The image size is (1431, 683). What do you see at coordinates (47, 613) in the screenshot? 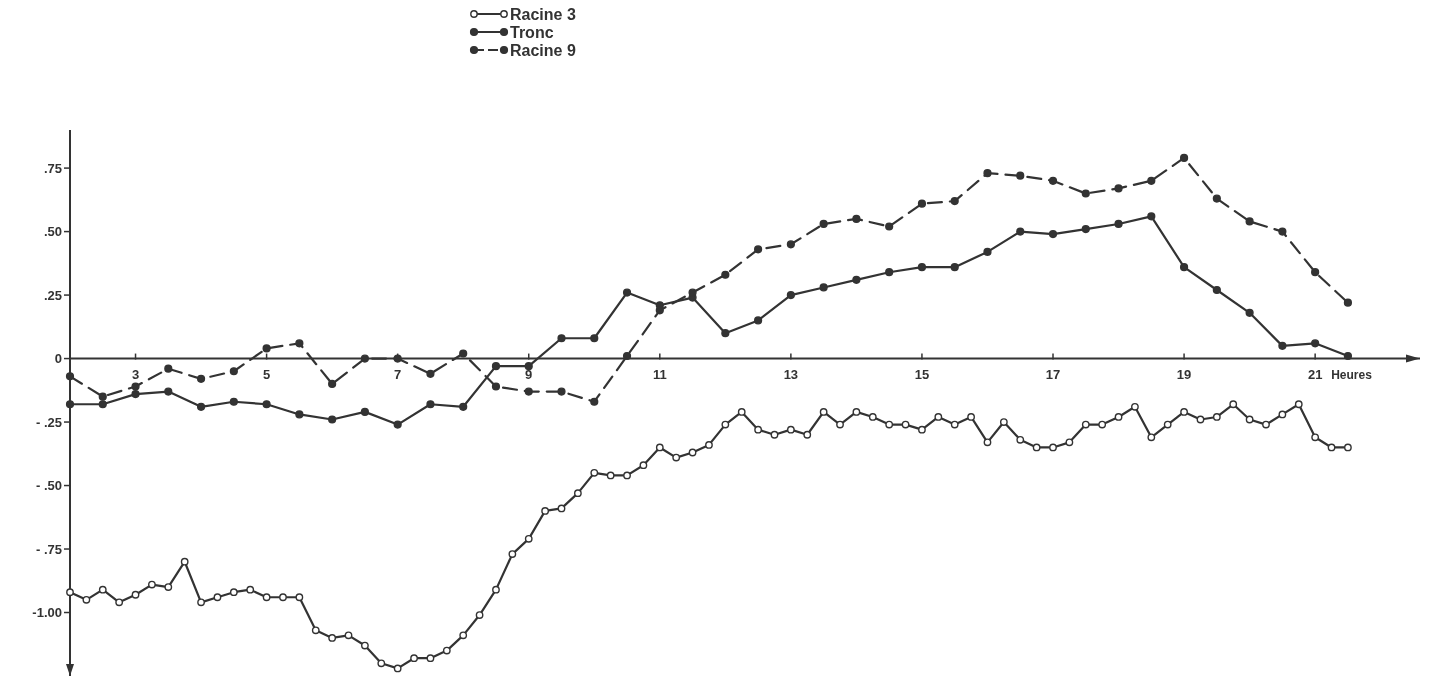
I see `y-tick-label: -1.00` at bounding box center [47, 613].